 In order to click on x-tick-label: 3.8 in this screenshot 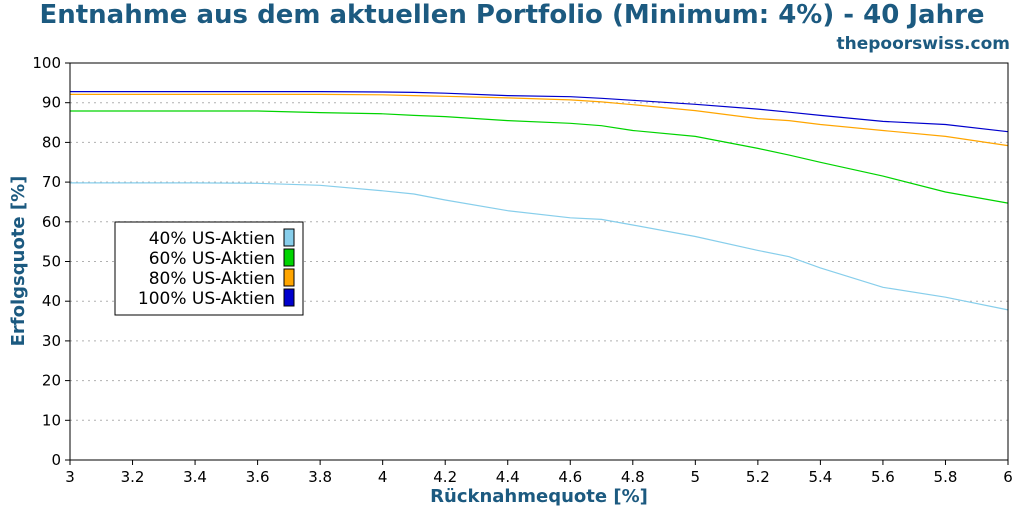, I will do `click(320, 477)`.